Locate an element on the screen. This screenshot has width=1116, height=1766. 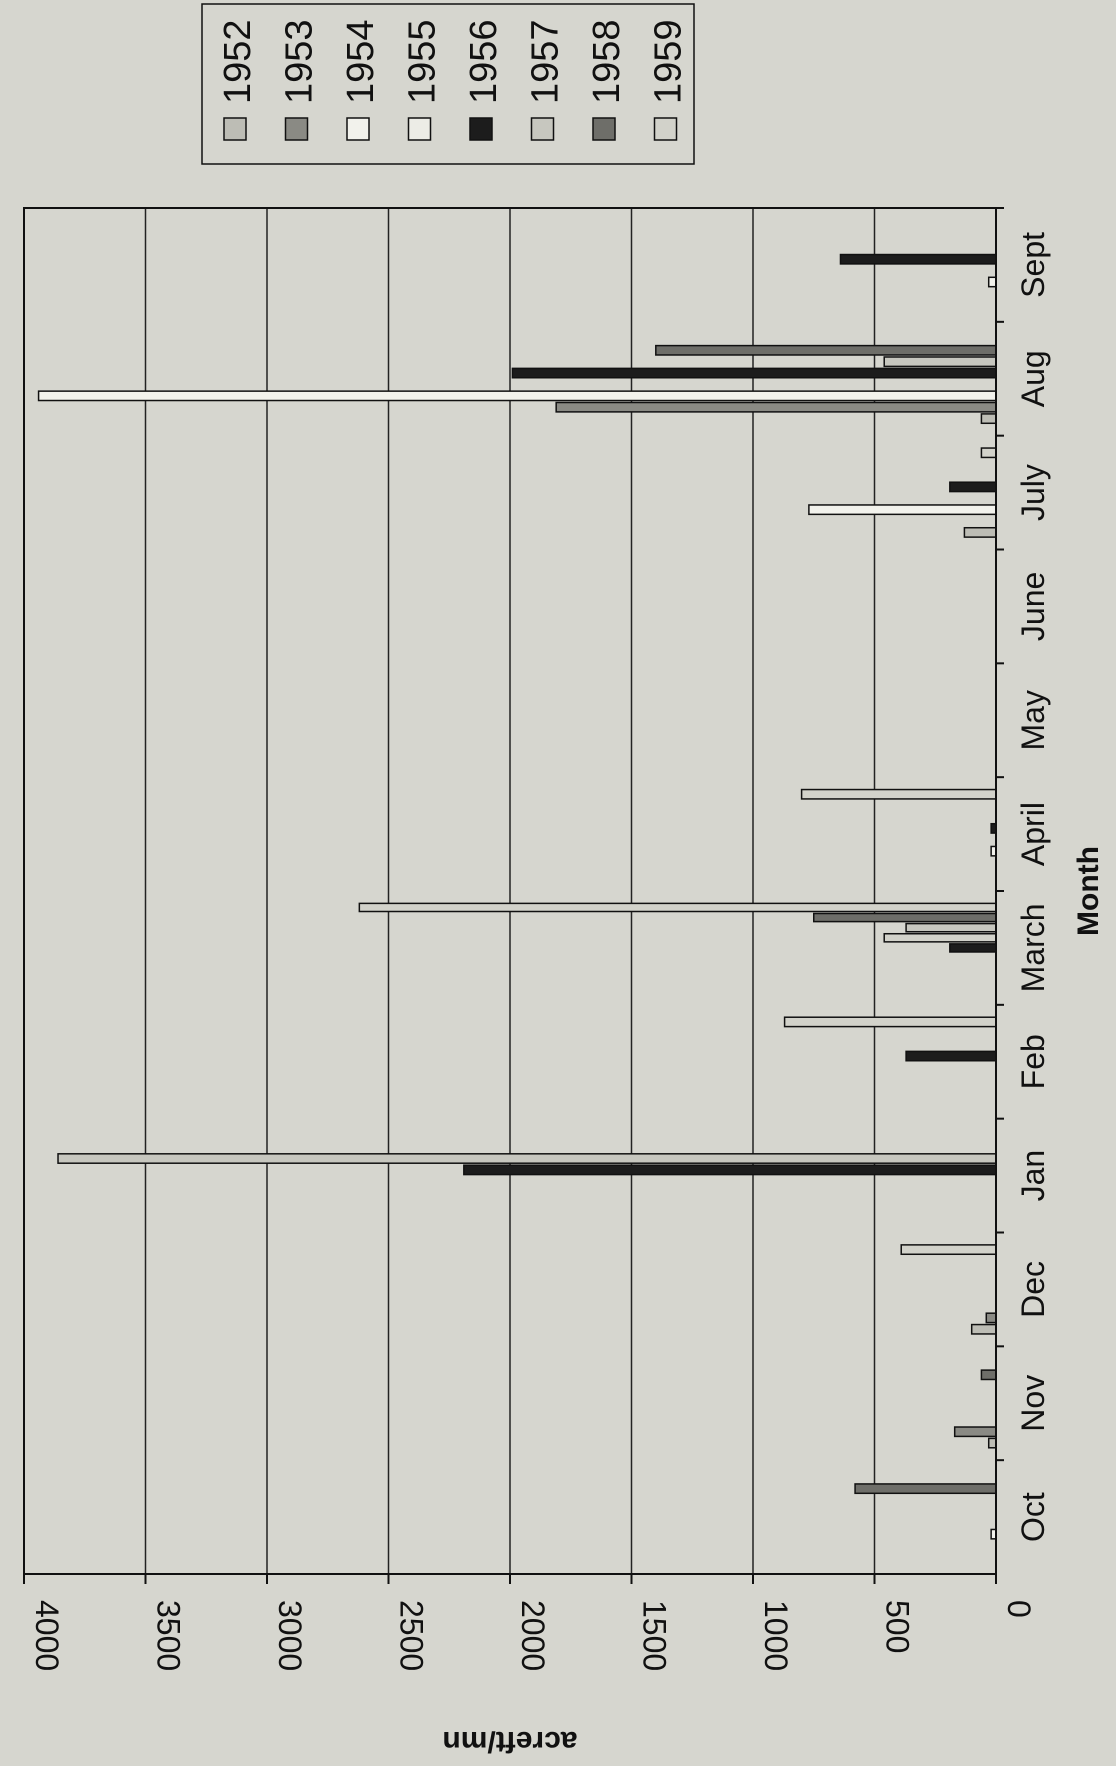
category-tick-label: May is located at coordinates (1033, 720).